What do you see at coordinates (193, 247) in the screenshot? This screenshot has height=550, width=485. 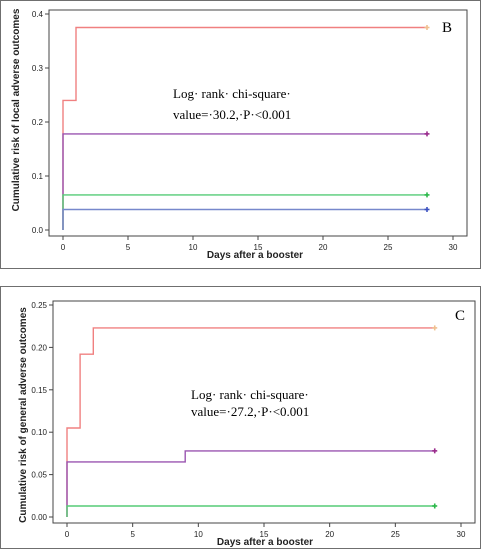 I see `panel-b-x-tick-label: 10` at bounding box center [193, 247].